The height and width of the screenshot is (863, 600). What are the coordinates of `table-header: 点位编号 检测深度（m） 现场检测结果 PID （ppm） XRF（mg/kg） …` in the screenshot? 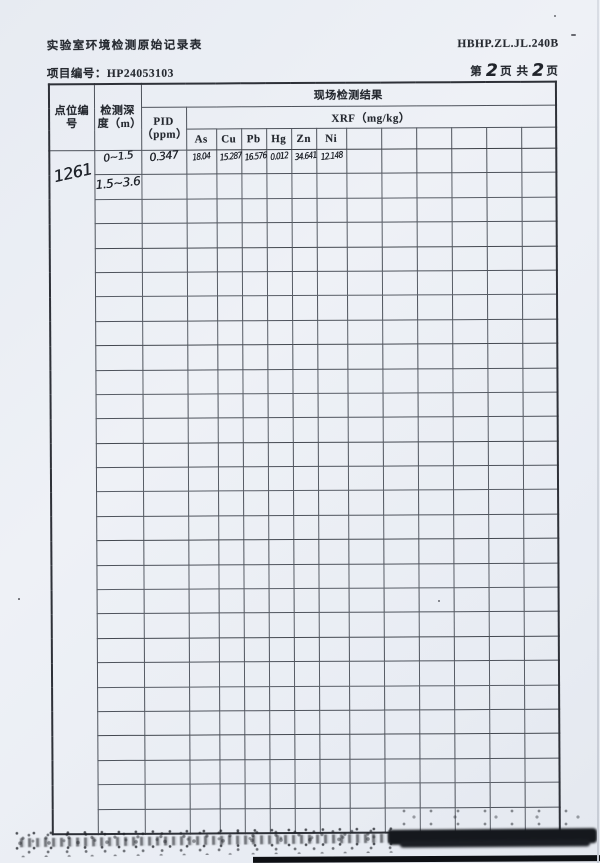 It's located at (302, 116).